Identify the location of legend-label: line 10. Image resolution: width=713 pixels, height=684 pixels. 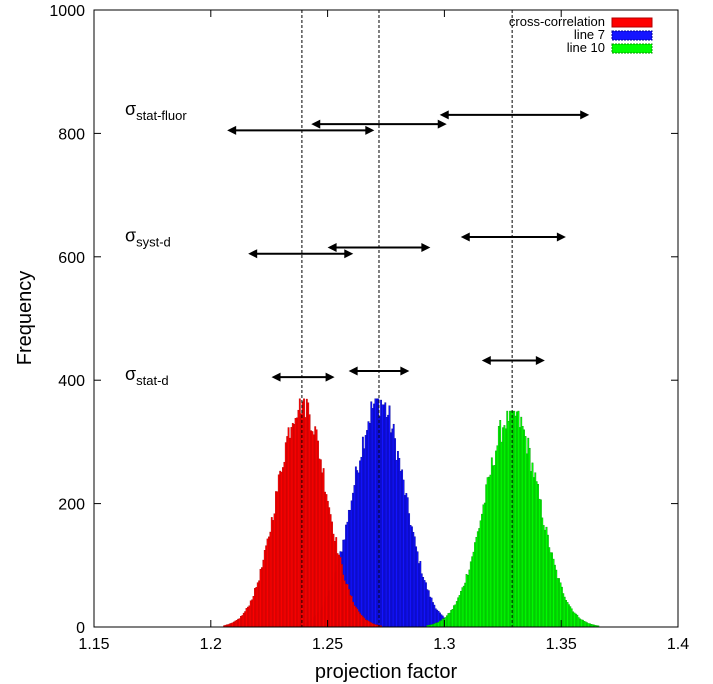
(586, 47).